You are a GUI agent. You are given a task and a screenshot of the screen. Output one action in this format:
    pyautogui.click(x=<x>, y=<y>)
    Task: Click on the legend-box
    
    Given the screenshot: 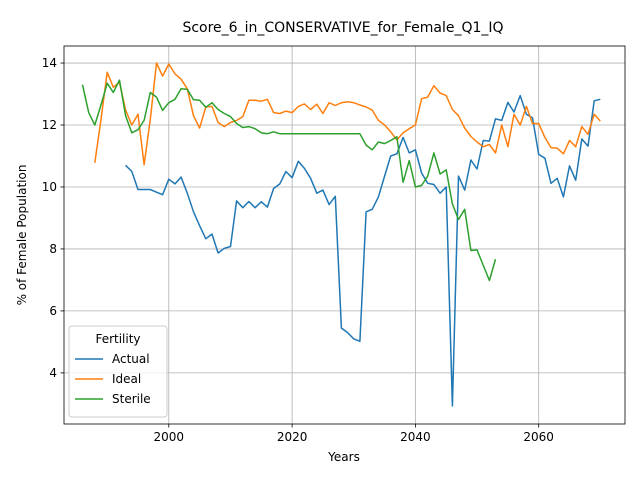 What is the action you would take?
    pyautogui.click(x=118, y=371)
    